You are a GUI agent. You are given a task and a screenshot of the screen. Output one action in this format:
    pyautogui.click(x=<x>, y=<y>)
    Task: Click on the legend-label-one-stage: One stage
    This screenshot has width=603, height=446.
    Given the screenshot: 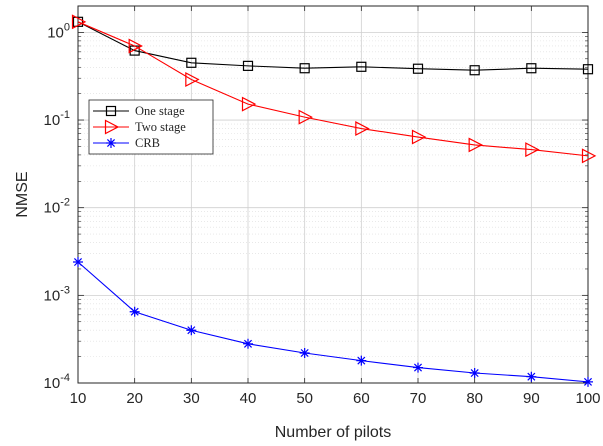 What is the action you would take?
    pyautogui.click(x=160, y=111)
    